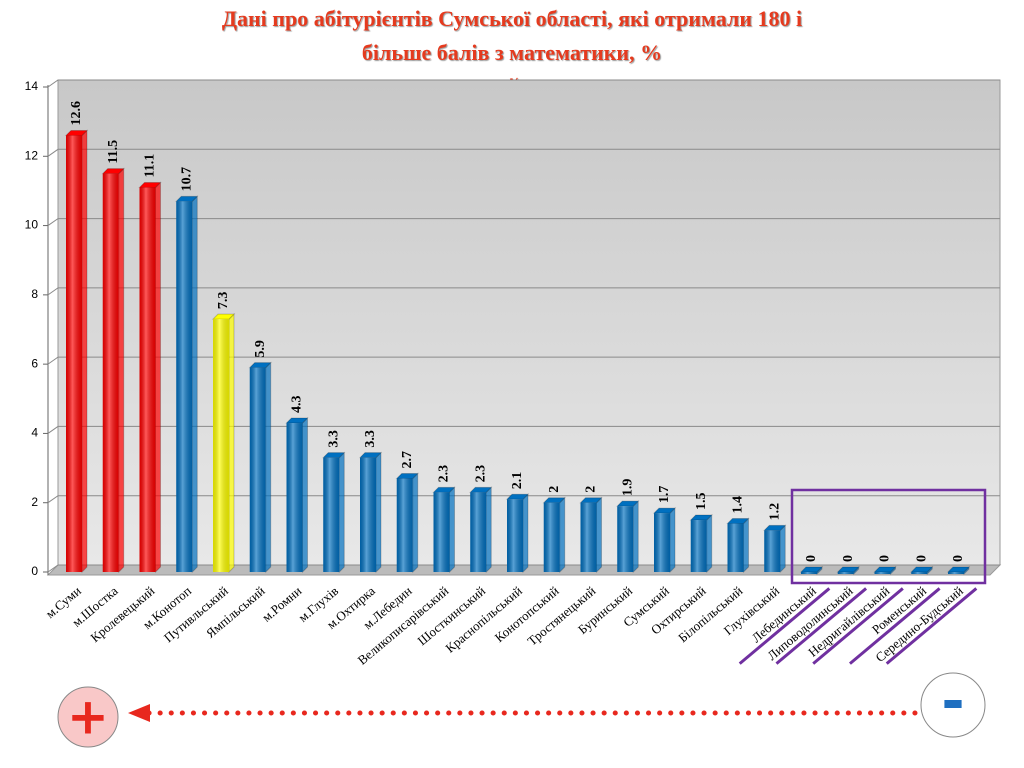  Describe the element at coordinates (32, 155) in the screenshot. I see `y-tick-label: 12` at that location.